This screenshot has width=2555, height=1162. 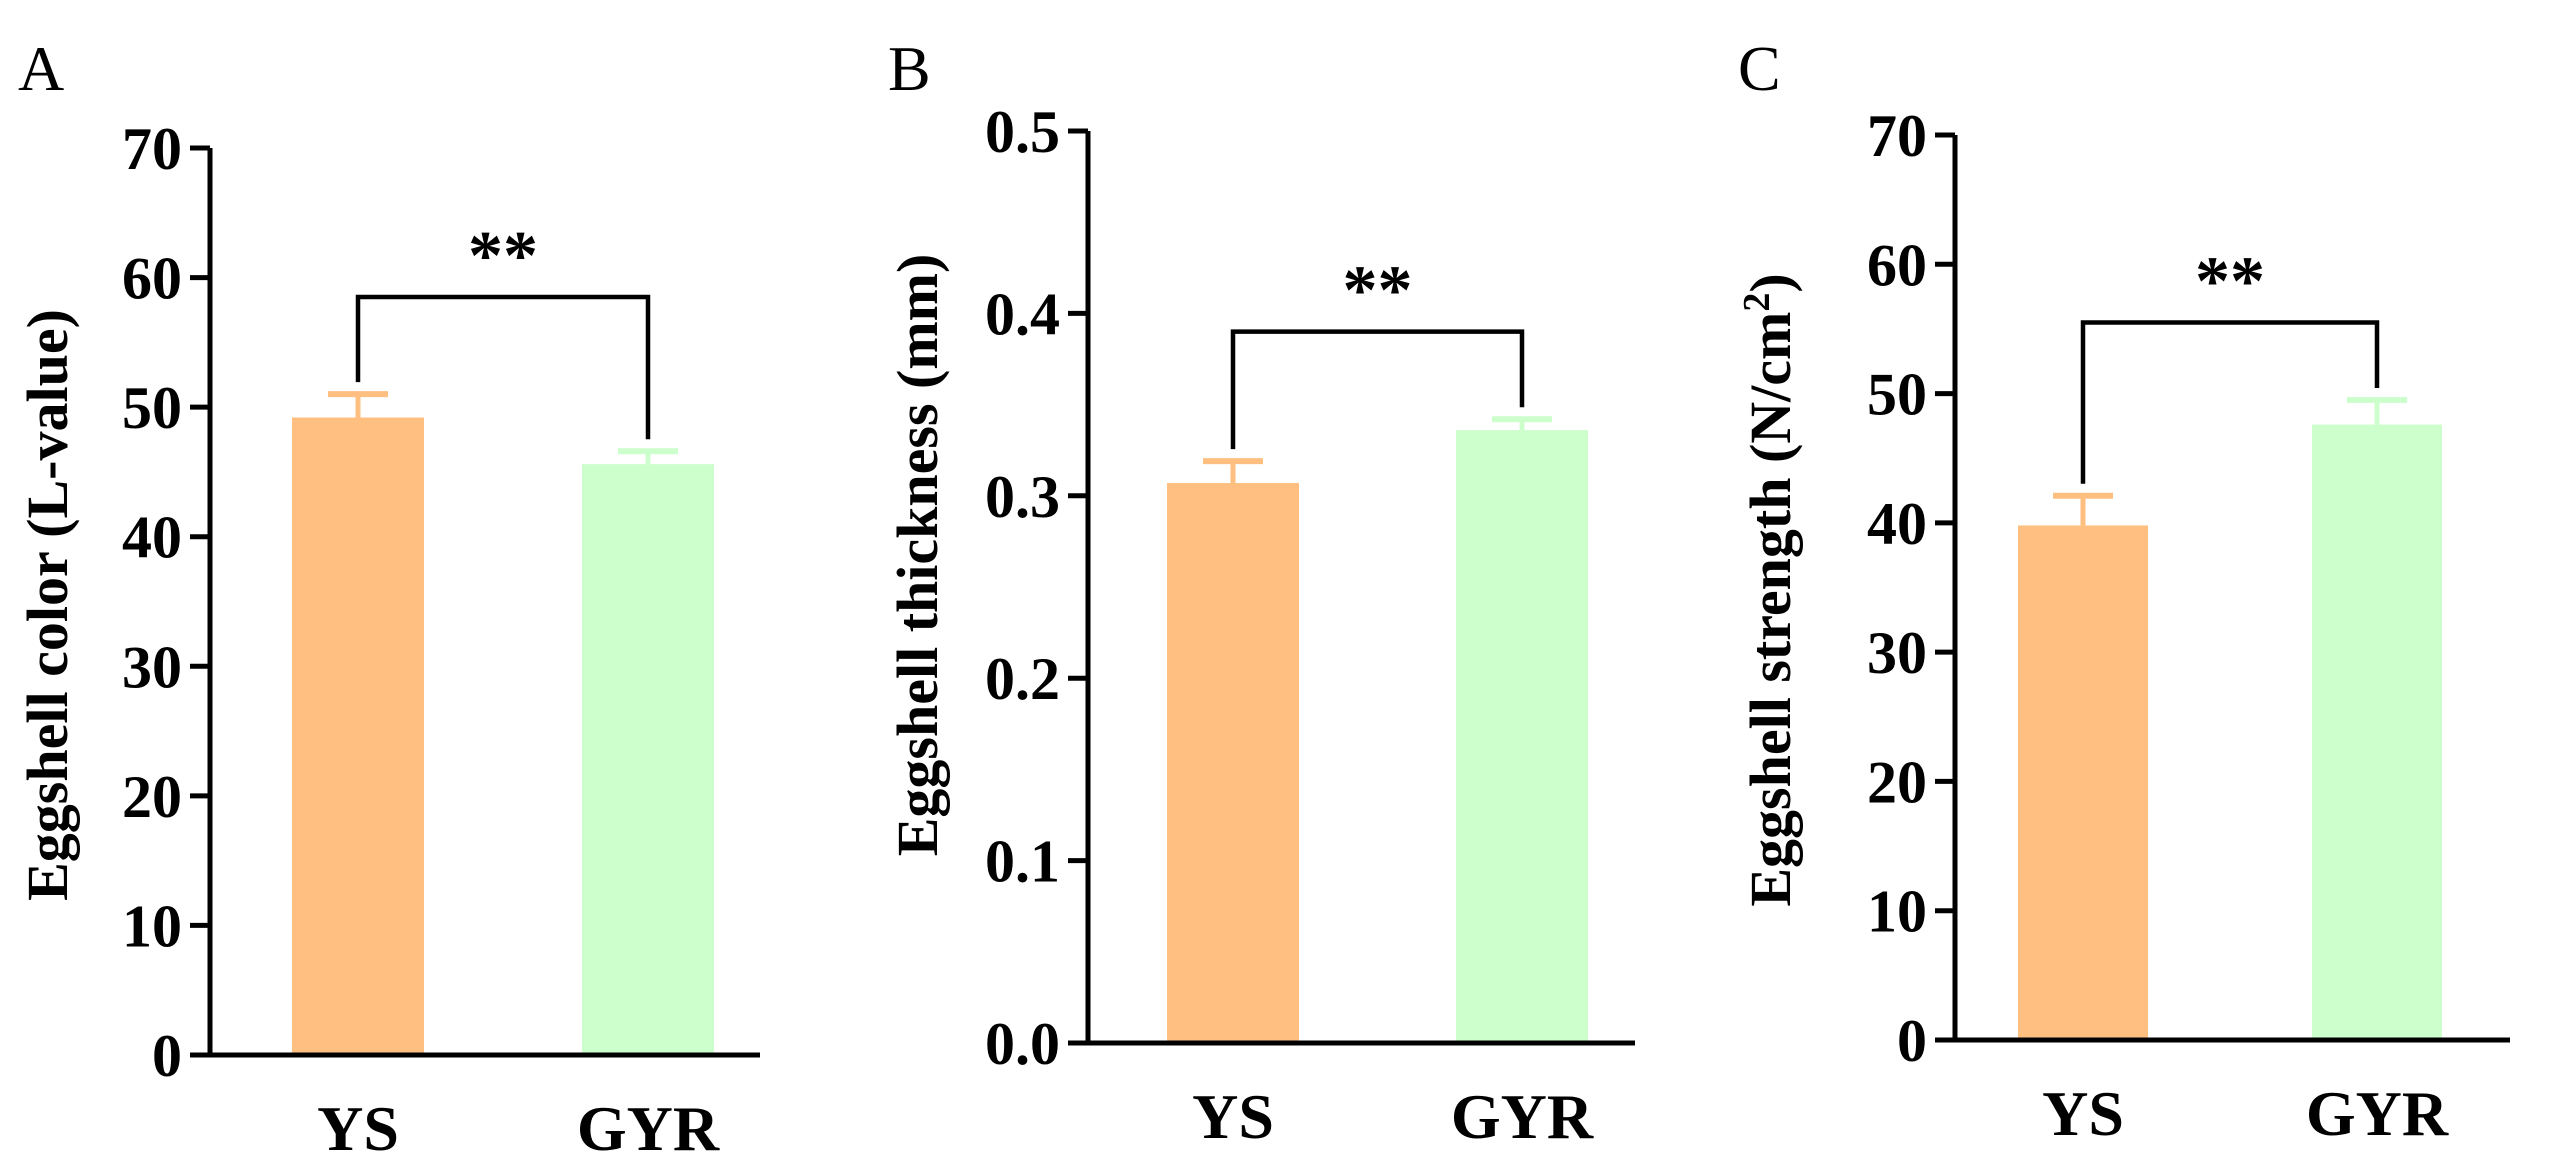 What do you see at coordinates (1022, 132) in the screenshot?
I see `y-tick-label: 0.5` at bounding box center [1022, 132].